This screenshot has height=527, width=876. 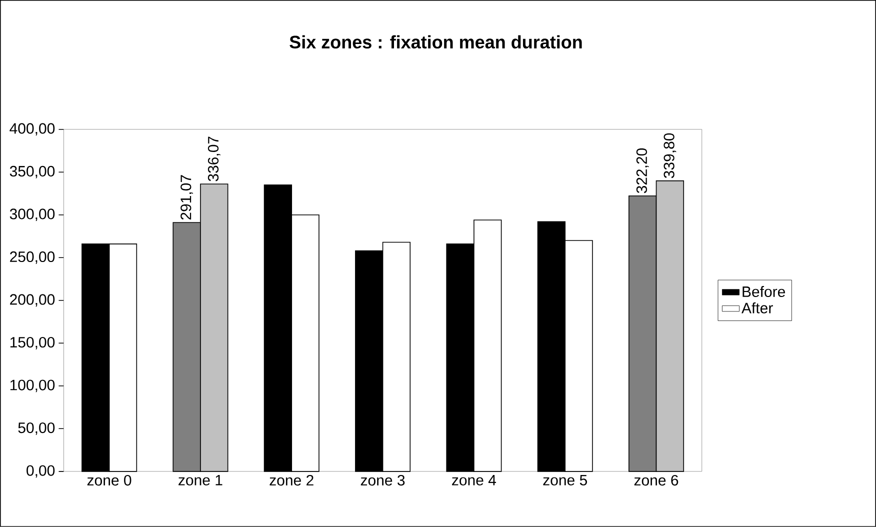 I want to click on y-tick-label: 400,00, so click(x=32, y=129).